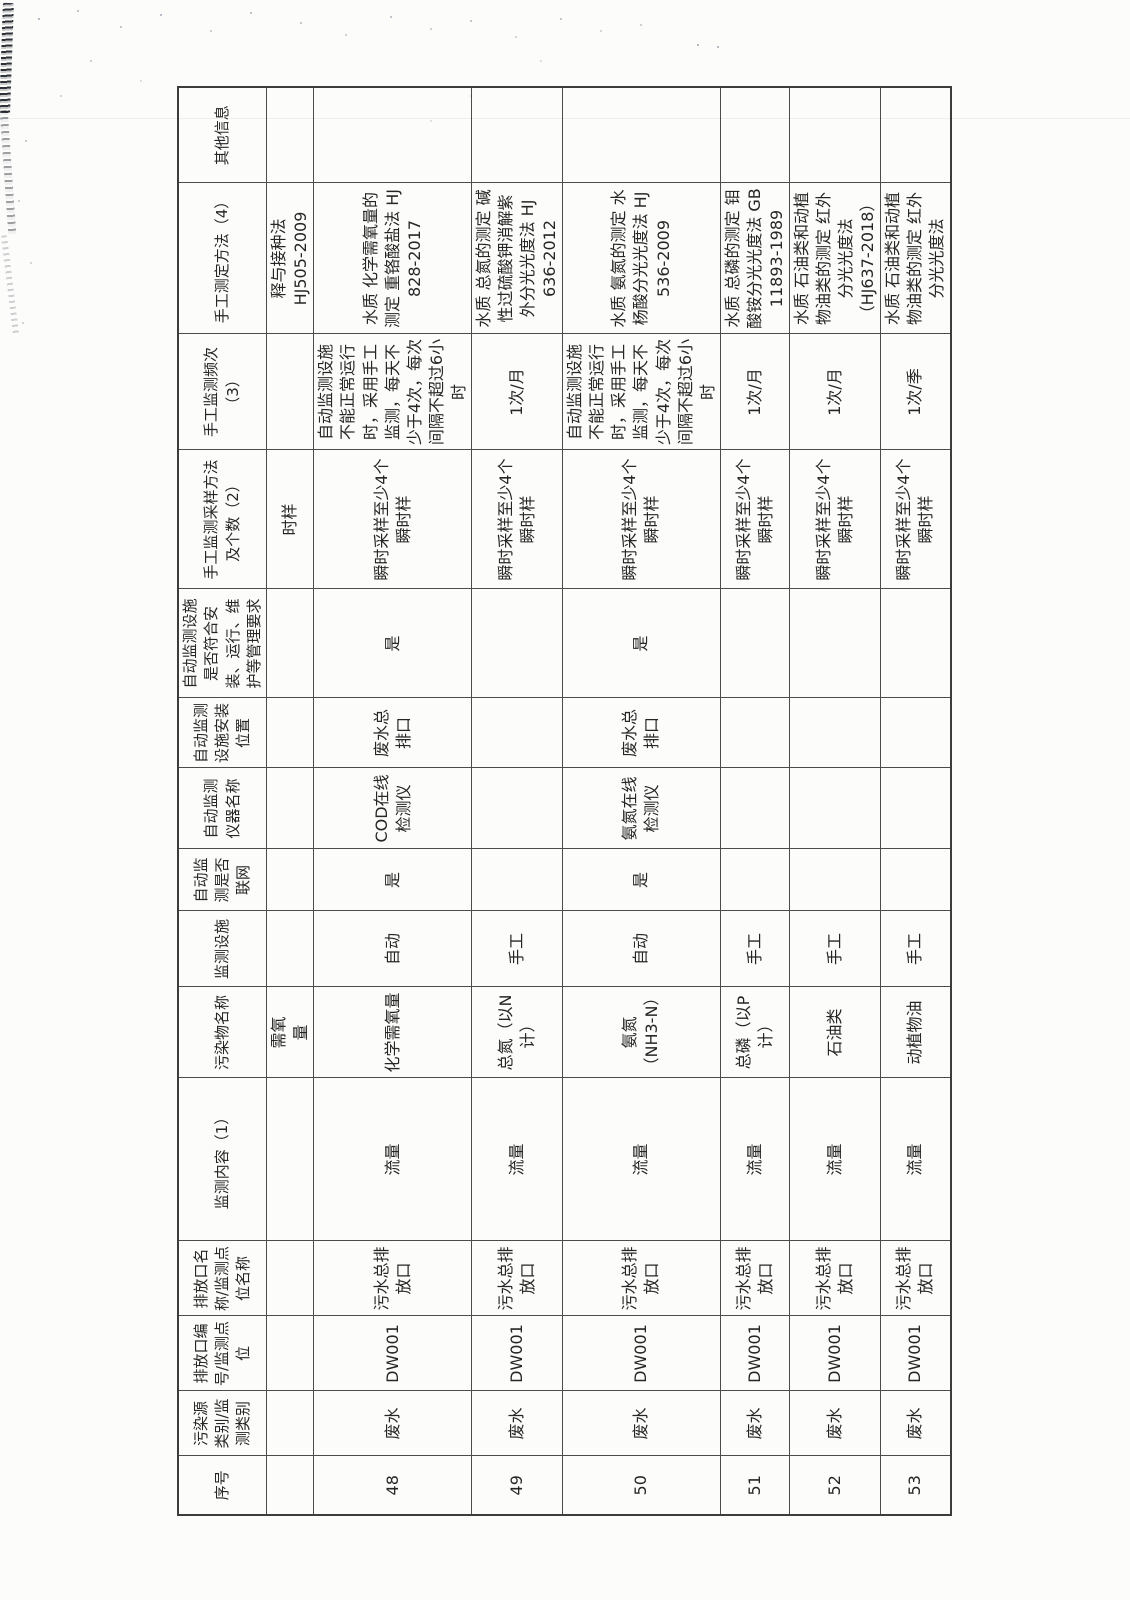 Image resolution: width=1130 pixels, height=1600 pixels. What do you see at coordinates (222, 258) in the screenshot?
I see `column-header: 手工测定方法（4）` at bounding box center [222, 258].